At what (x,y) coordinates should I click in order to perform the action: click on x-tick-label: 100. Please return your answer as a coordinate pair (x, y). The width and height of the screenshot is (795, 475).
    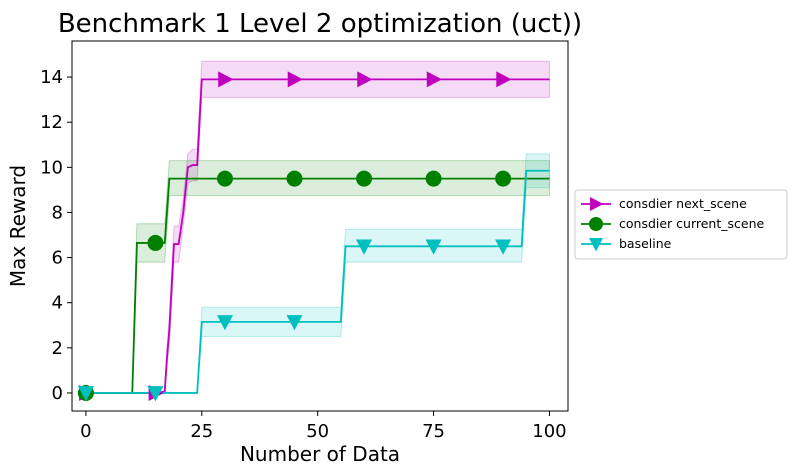
    Looking at the image, I should click on (549, 431).